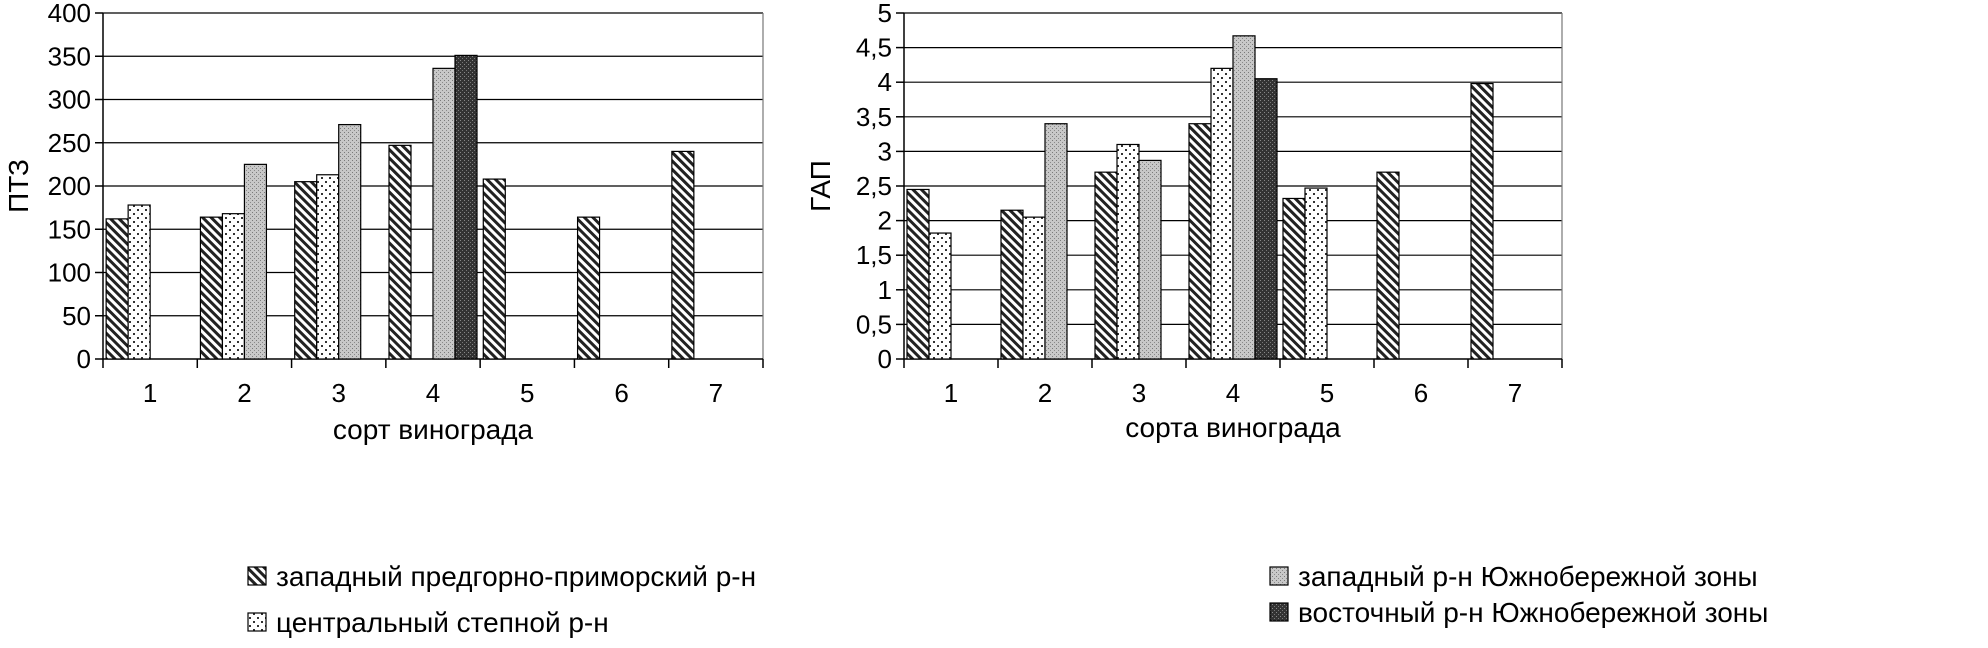 Image resolution: width=1988 pixels, height=648 pixels. Describe the element at coordinates (885, 221) in the screenshot. I see `y-tick-label: 2` at that location.